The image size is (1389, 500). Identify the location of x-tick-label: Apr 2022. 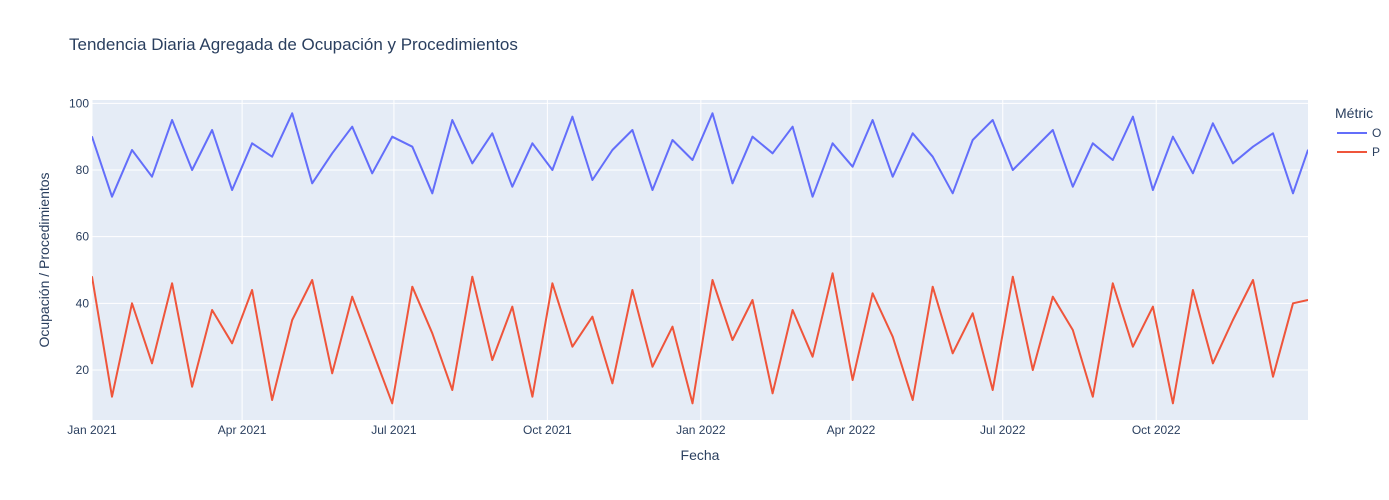
(851, 430).